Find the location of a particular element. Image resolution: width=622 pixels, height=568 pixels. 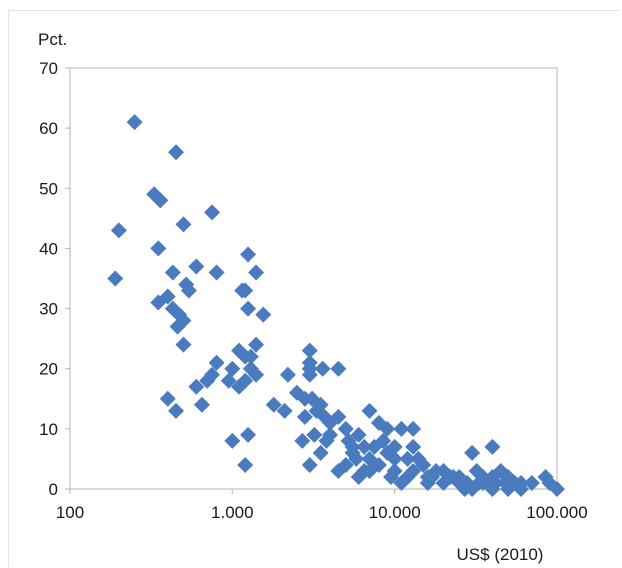

y-tick-label: 60 is located at coordinates (48, 128).